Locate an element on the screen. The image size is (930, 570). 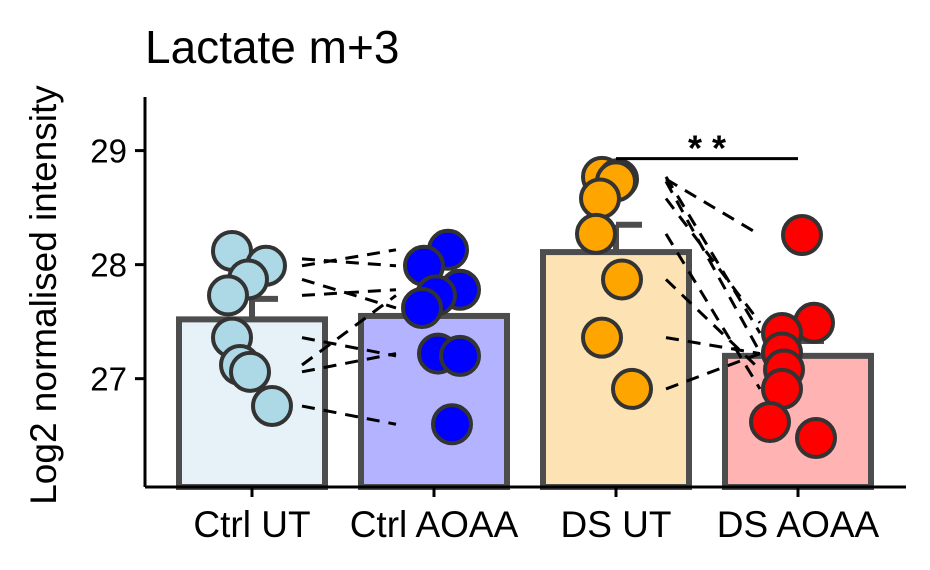
significance-label: * * is located at coordinates (707, 148).